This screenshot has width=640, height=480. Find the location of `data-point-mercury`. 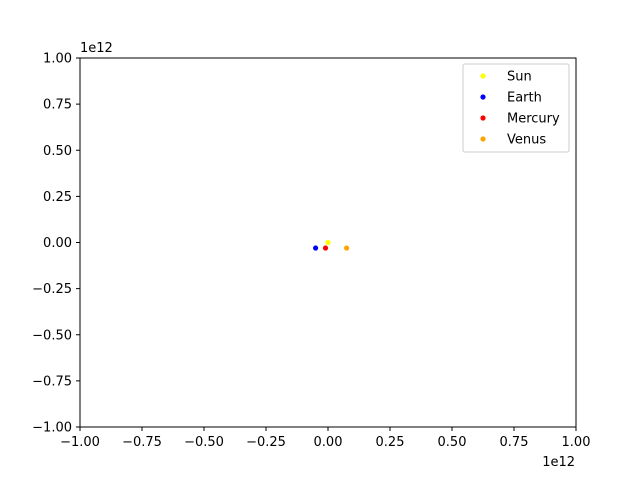

data-point-mercury is located at coordinates (325, 248).